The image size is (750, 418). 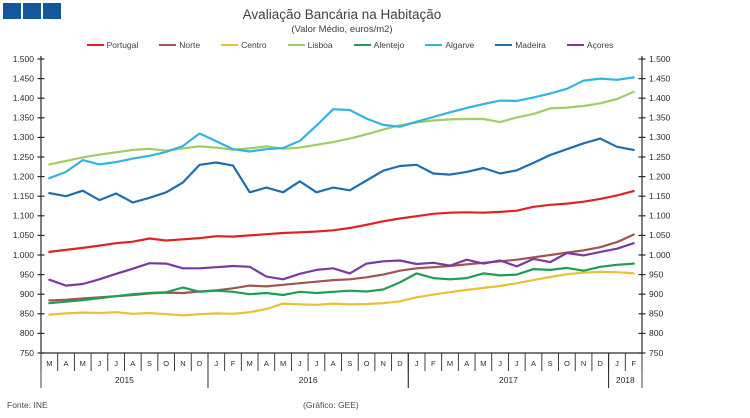 I want to click on y-tick-label-left: 1.250, so click(x=24, y=157).